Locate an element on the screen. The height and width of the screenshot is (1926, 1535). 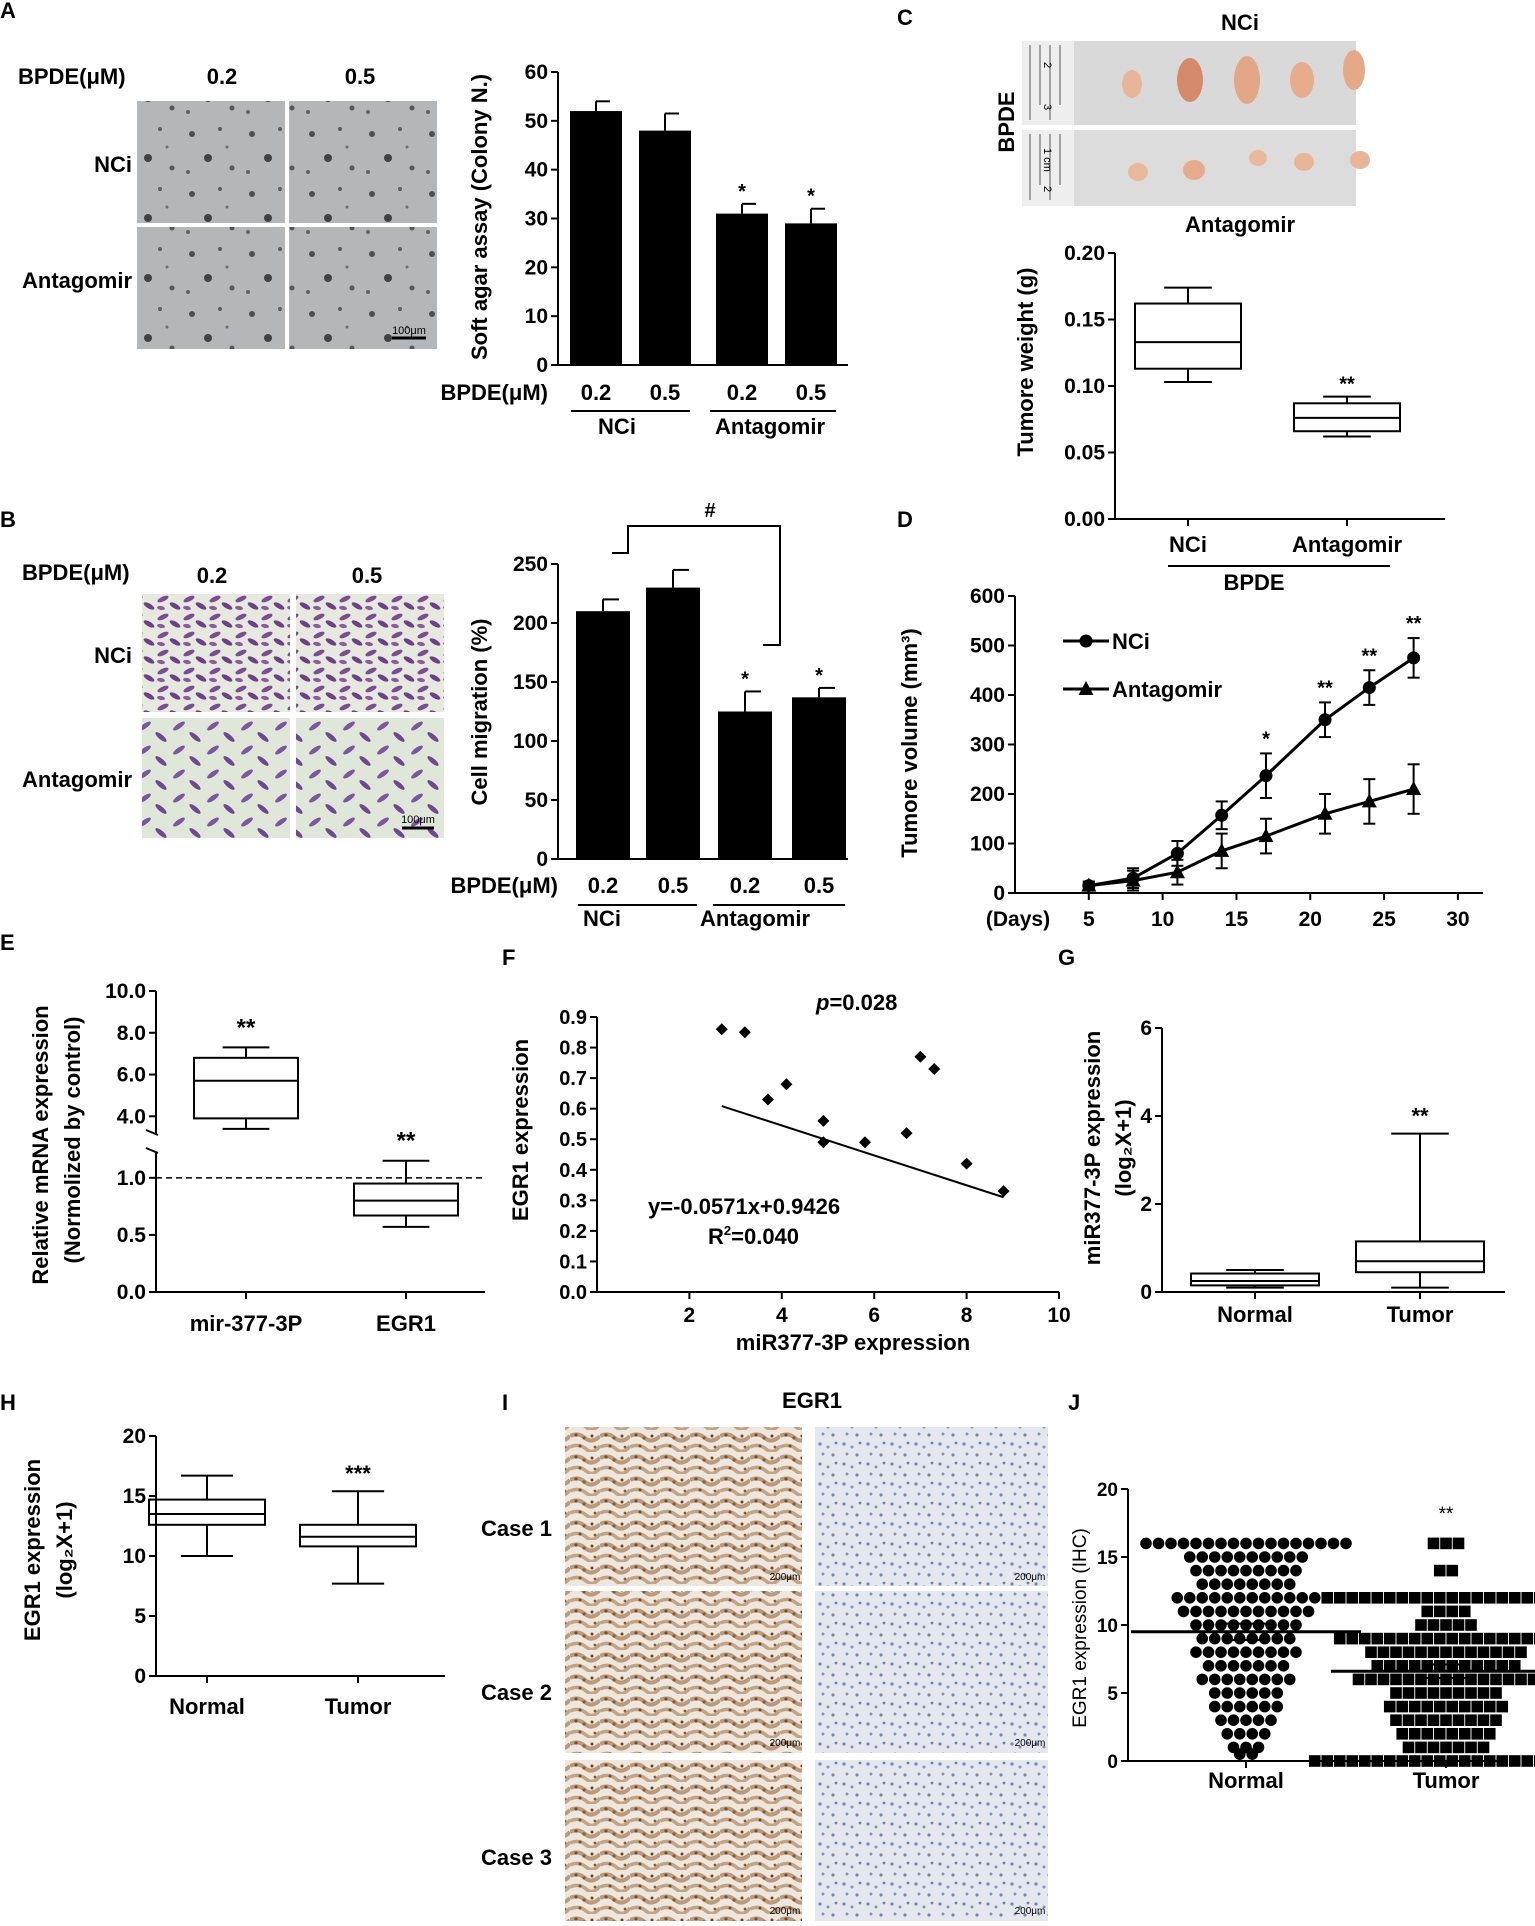
box-normal is located at coordinates (207, 1515).